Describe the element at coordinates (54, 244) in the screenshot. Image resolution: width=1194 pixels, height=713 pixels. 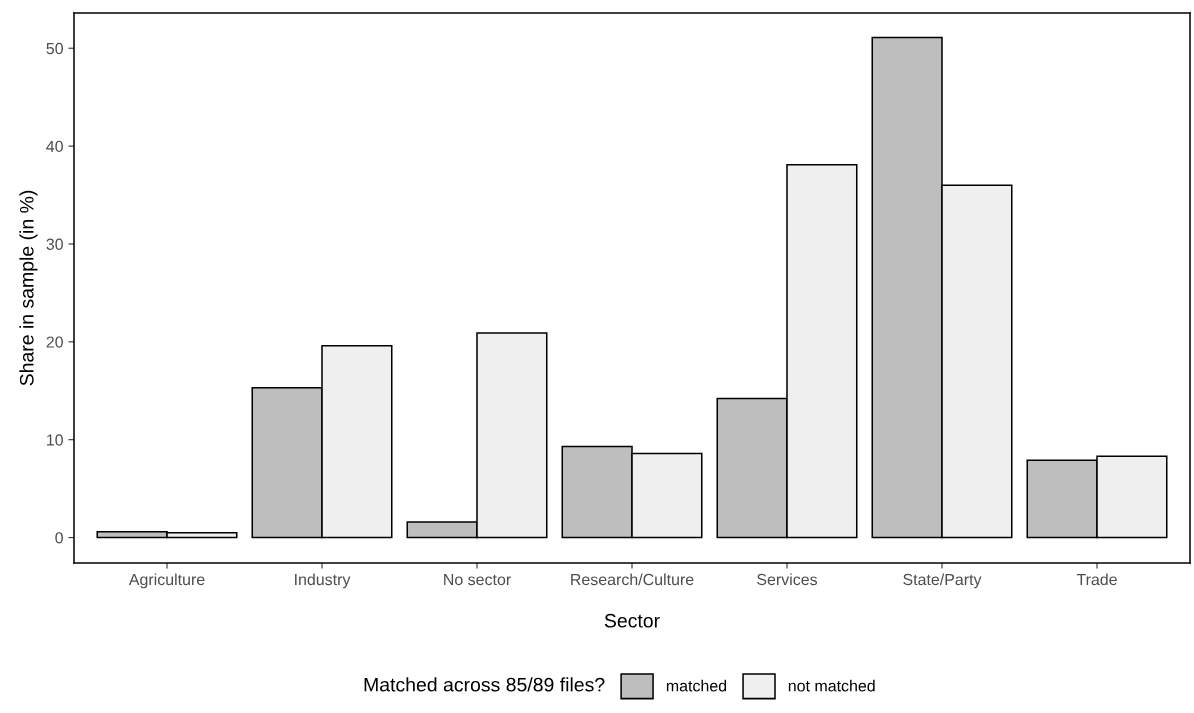
I see `y-tick-label: 30` at that location.